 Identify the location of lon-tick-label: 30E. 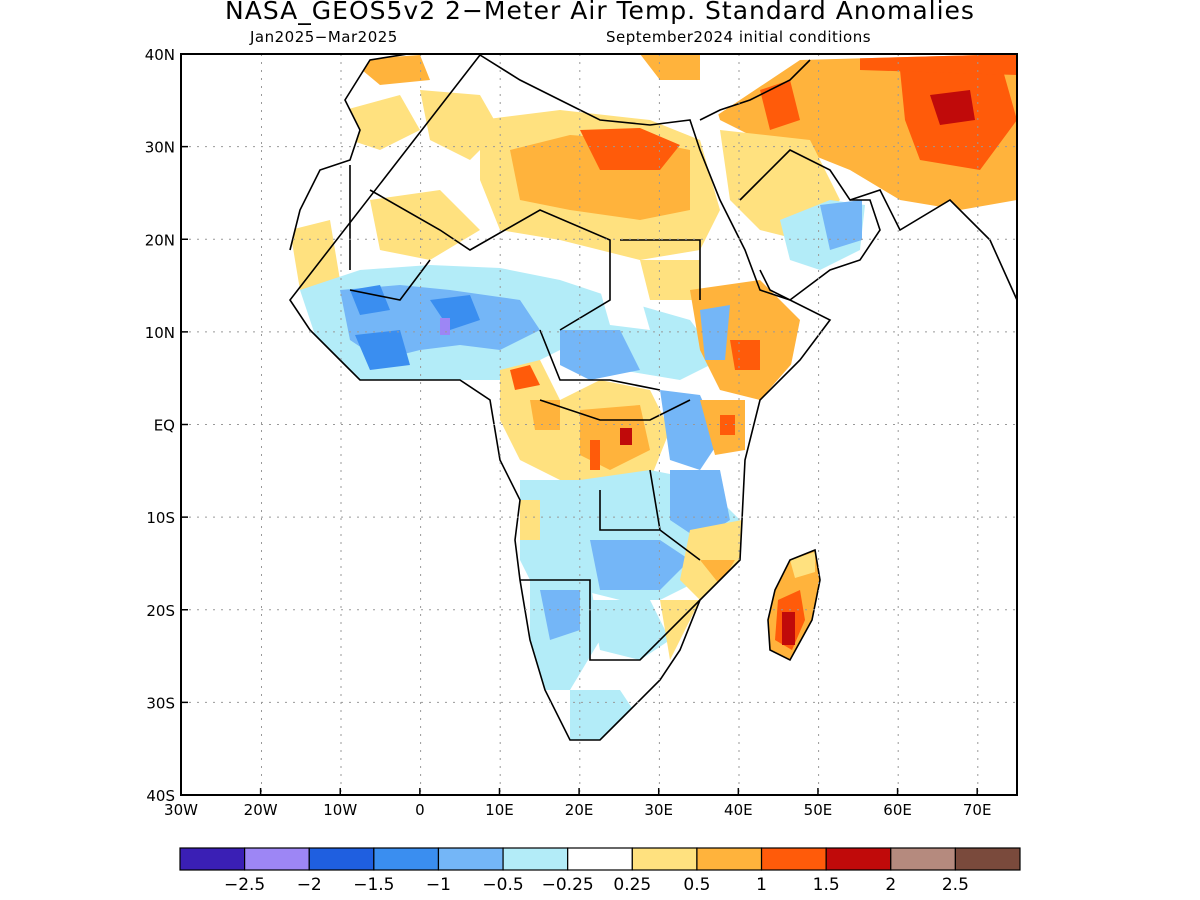
(658, 810).